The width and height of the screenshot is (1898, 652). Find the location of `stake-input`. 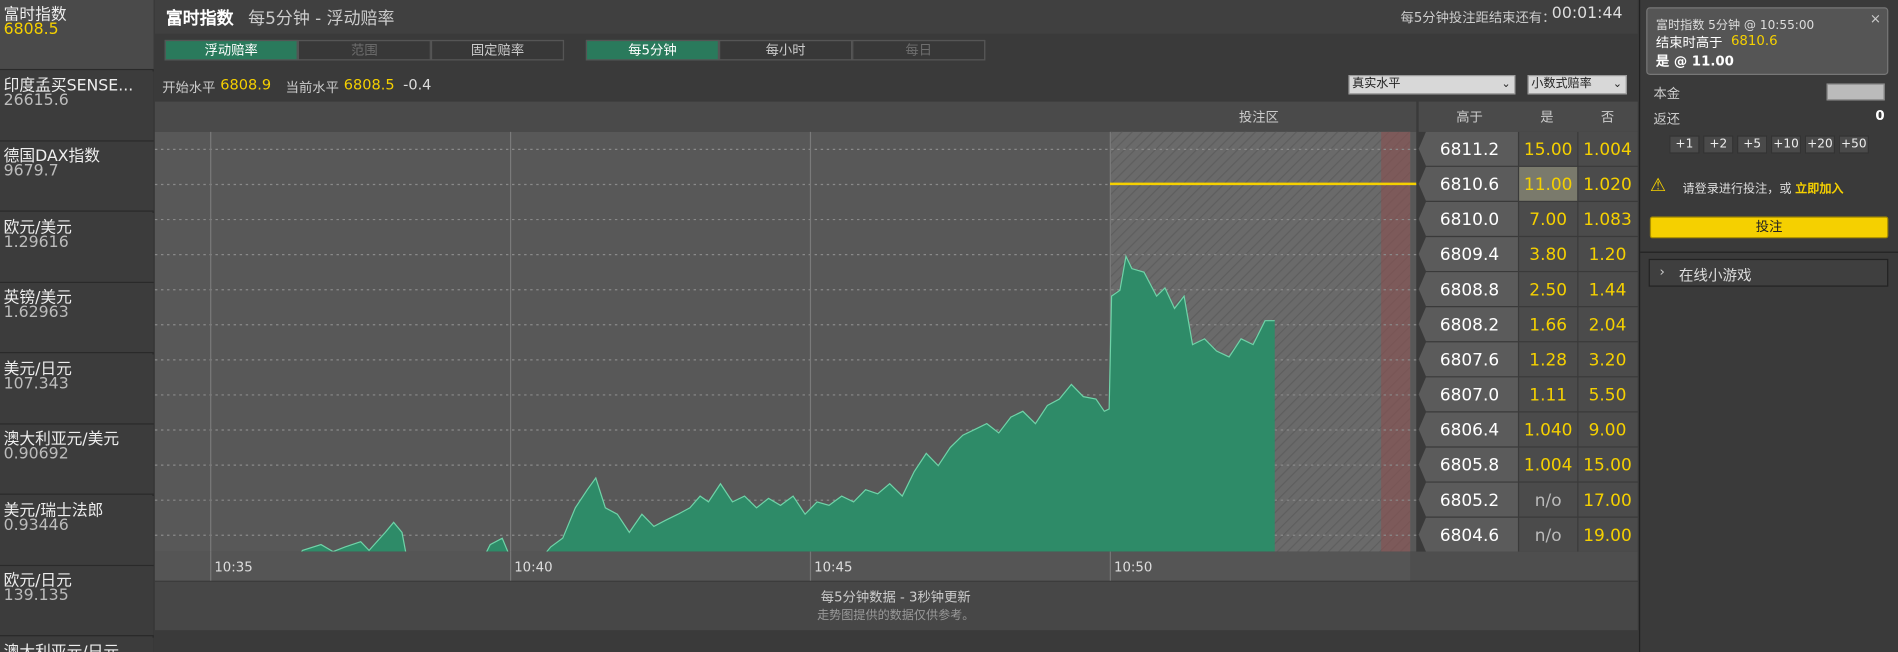

stake-input is located at coordinates (1855, 92).